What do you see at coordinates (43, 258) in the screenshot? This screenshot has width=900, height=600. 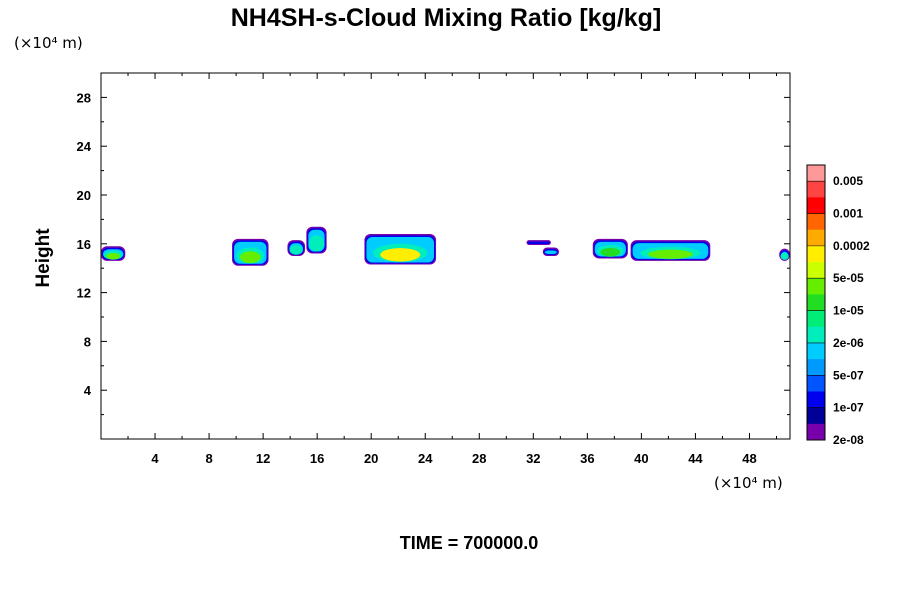 I see `y-axis-label: Height` at bounding box center [43, 258].